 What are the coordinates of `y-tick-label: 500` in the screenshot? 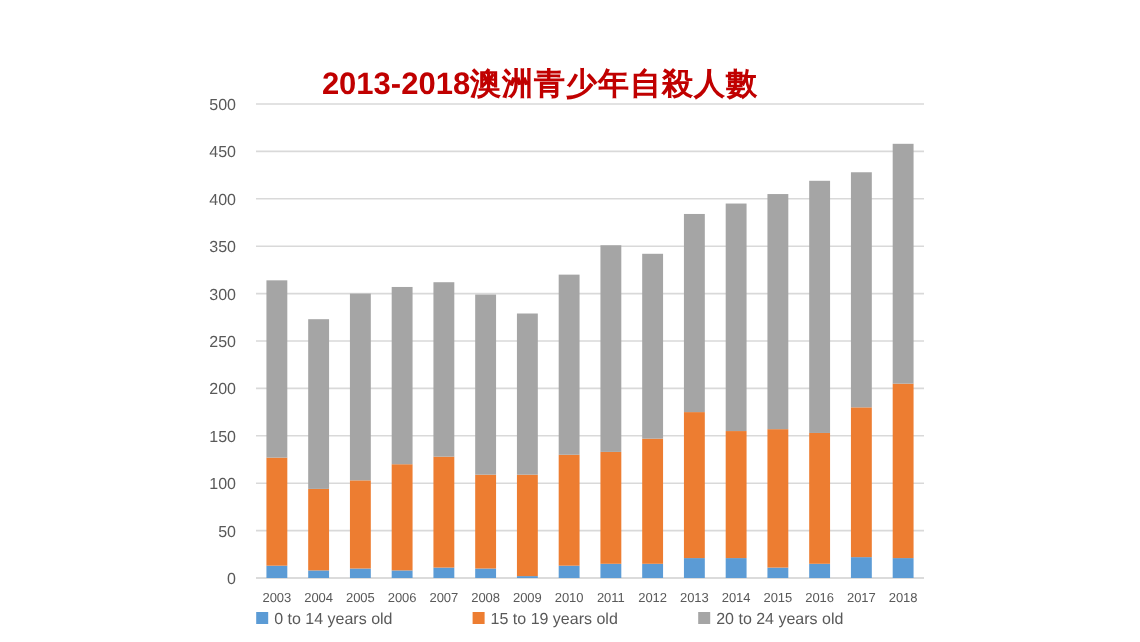 It's located at (223, 105).